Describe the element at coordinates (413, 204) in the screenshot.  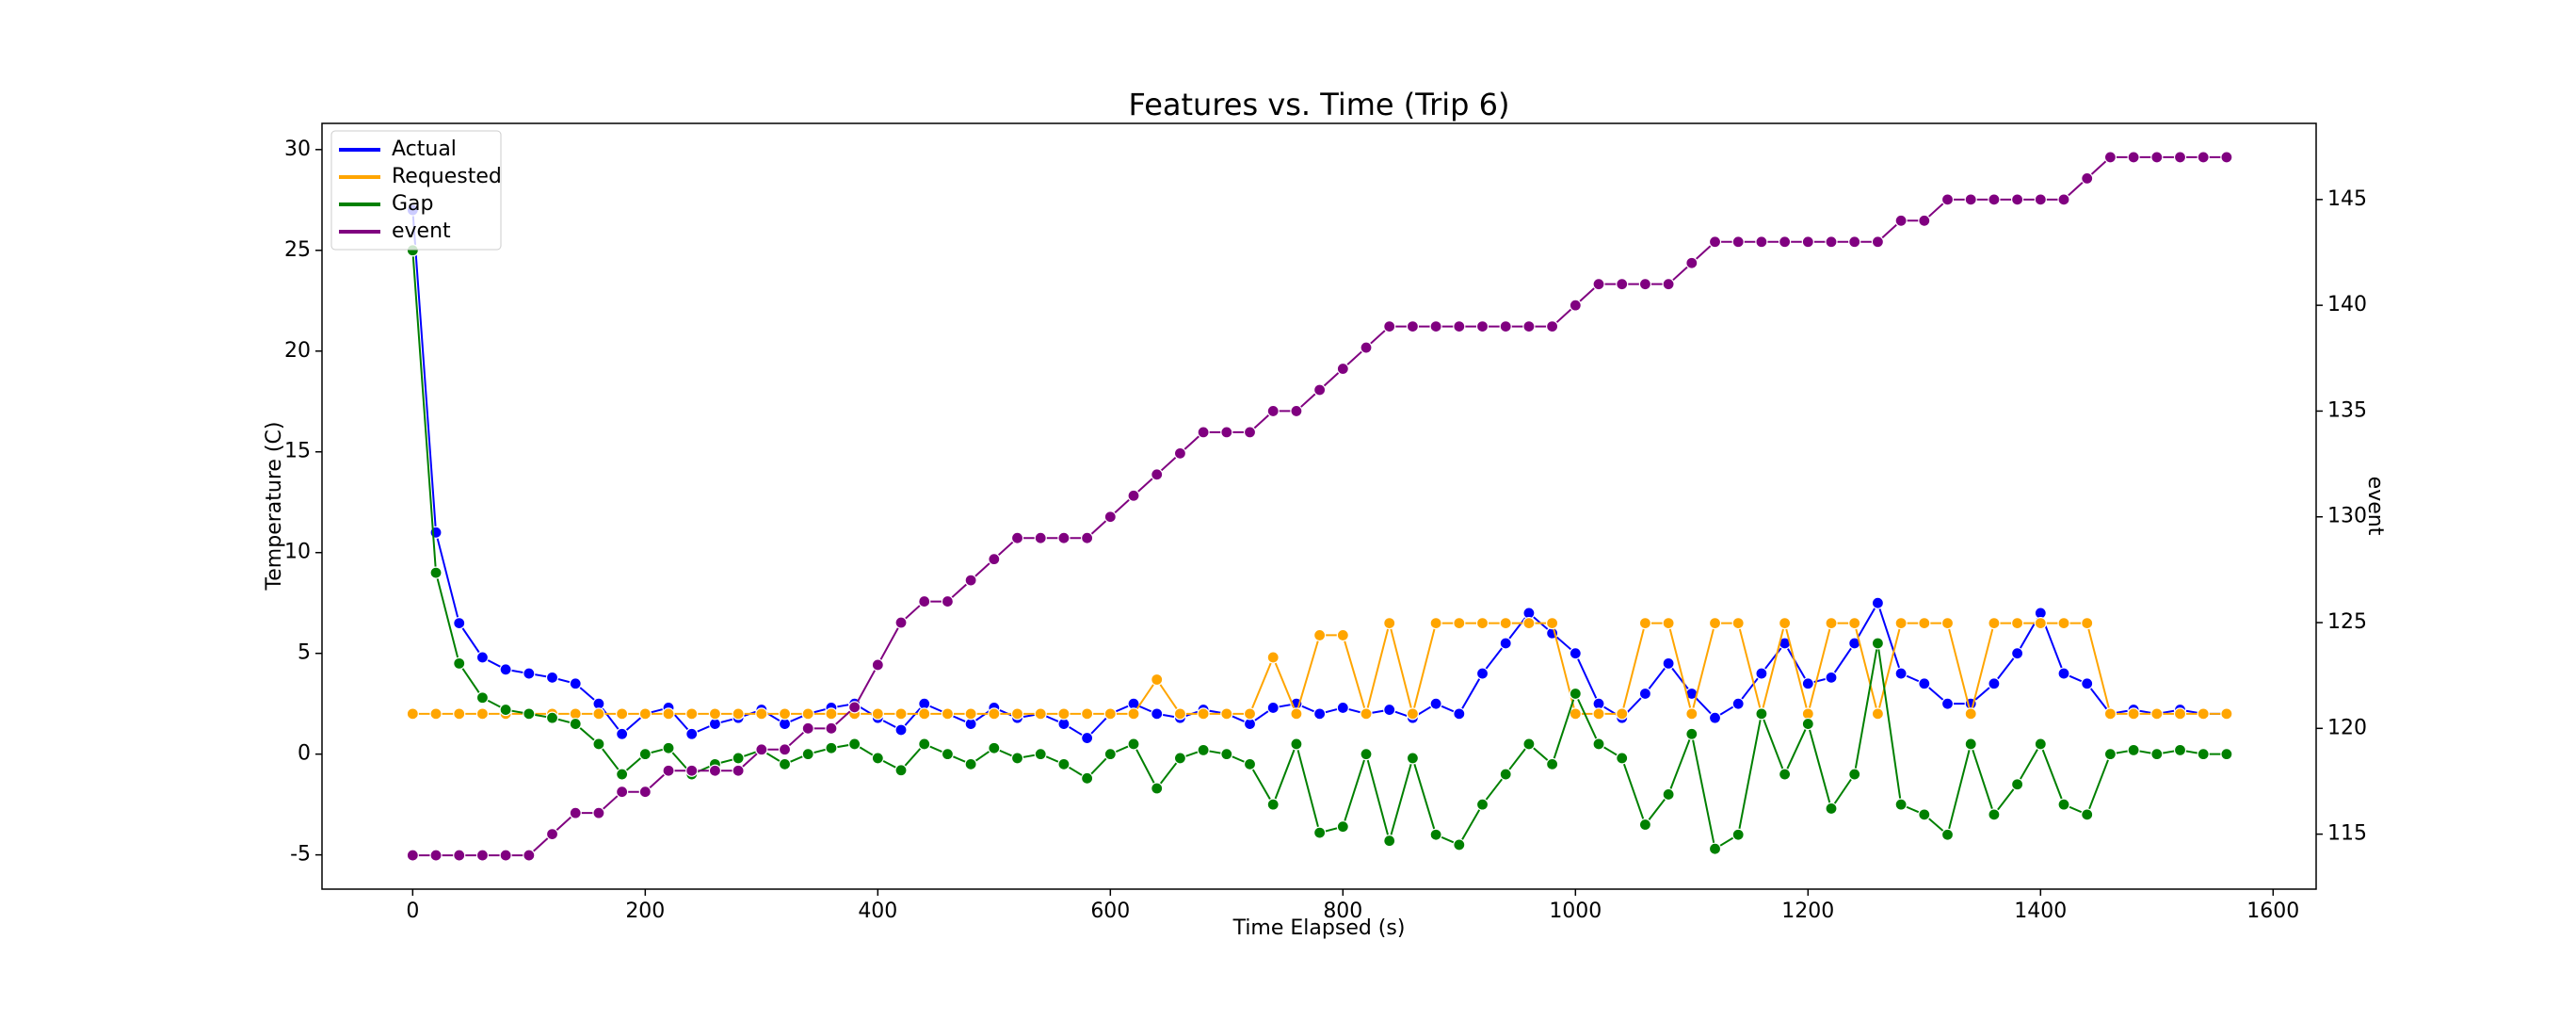
I see `legend-label: Gap` at that location.